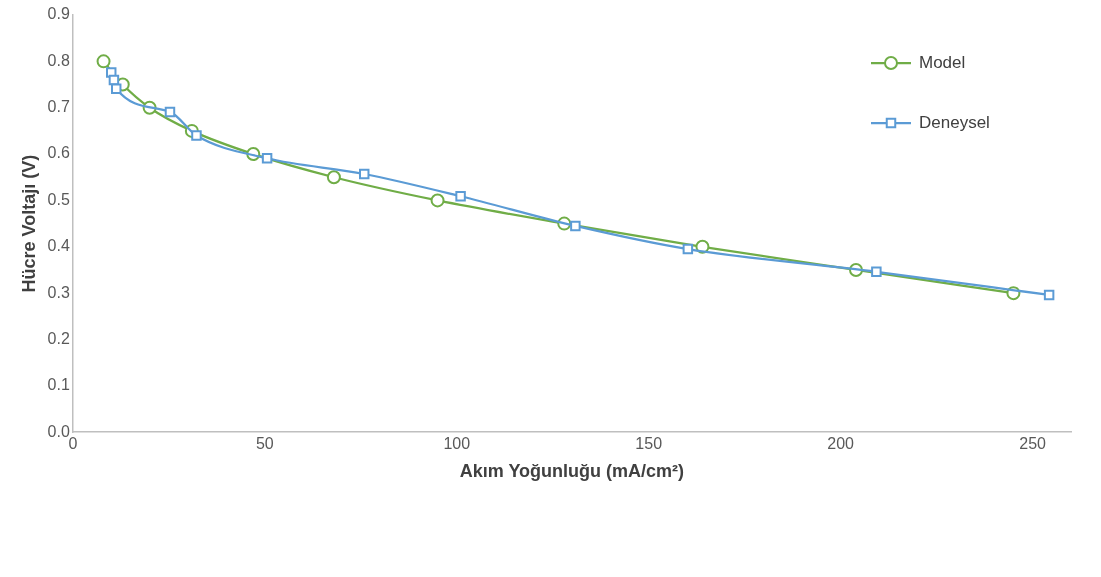 This screenshot has height=577, width=1101. Describe the element at coordinates (58, 199) in the screenshot. I see `y-tick-label: 0.5` at that location.